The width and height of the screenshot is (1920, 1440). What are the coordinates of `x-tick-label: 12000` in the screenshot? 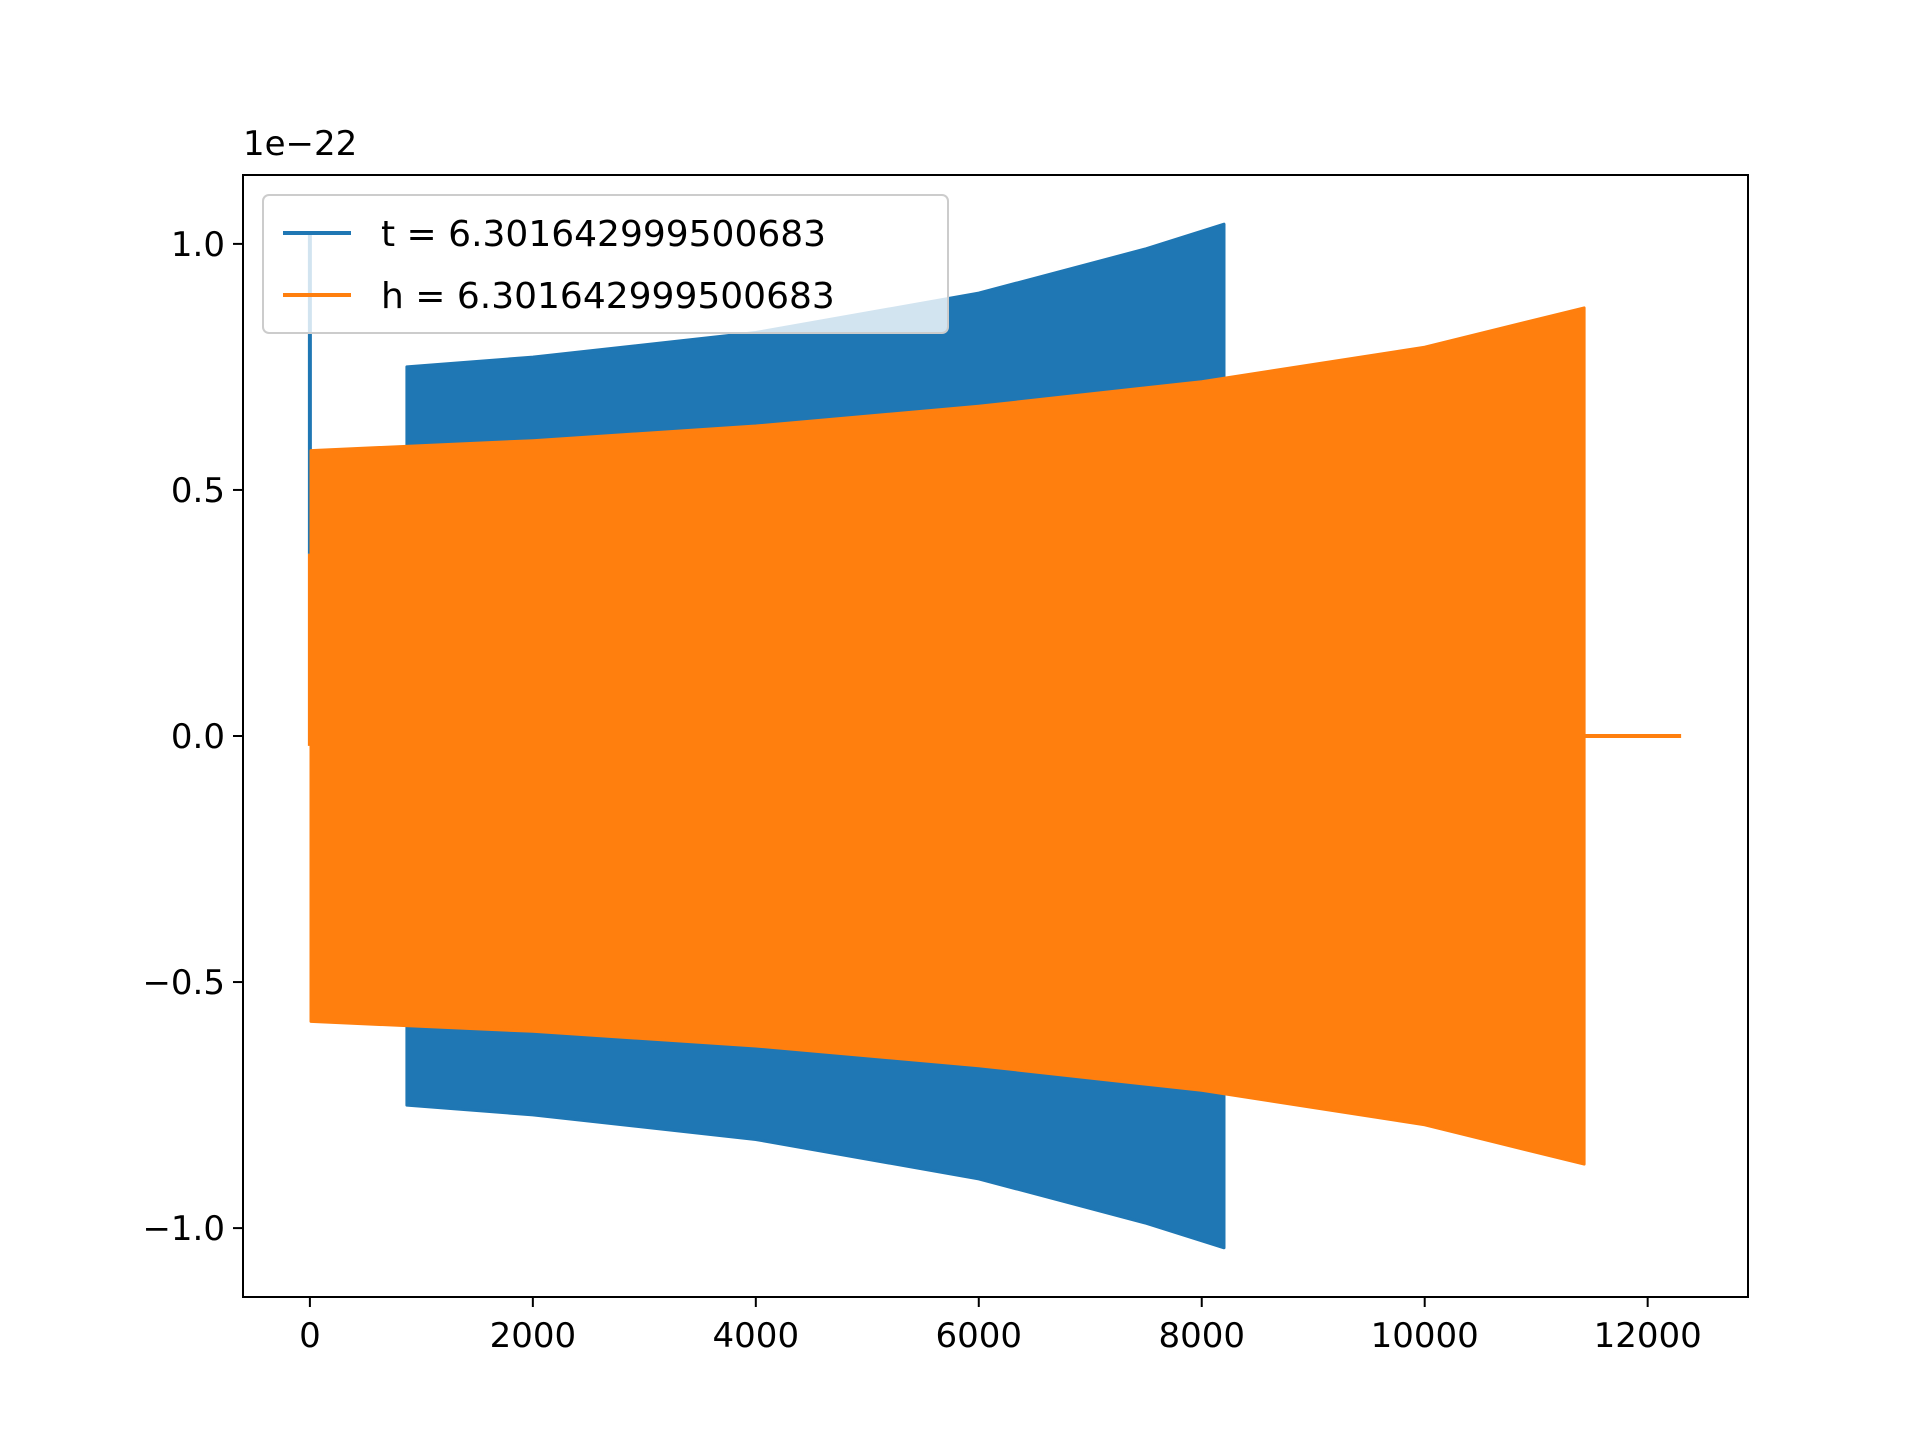 It's located at (1648, 1336).